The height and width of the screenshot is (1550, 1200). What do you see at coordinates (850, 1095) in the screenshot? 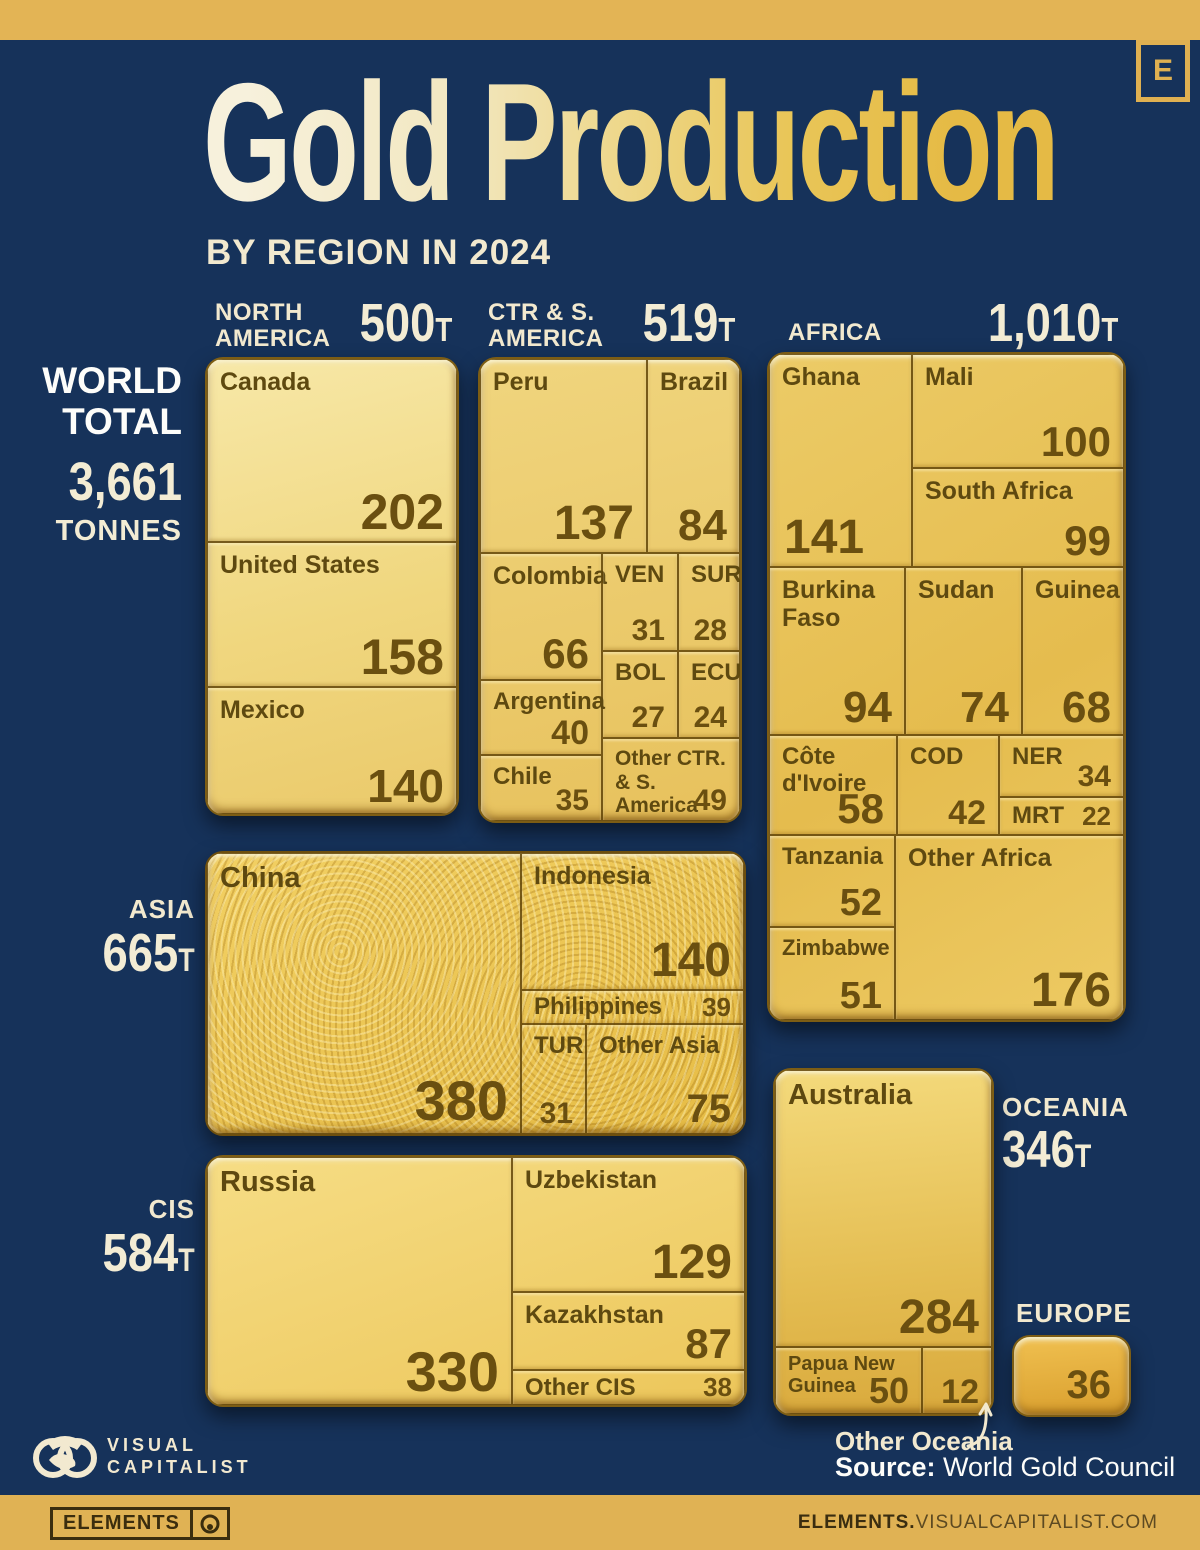
I see `country-name: Australia` at bounding box center [850, 1095].